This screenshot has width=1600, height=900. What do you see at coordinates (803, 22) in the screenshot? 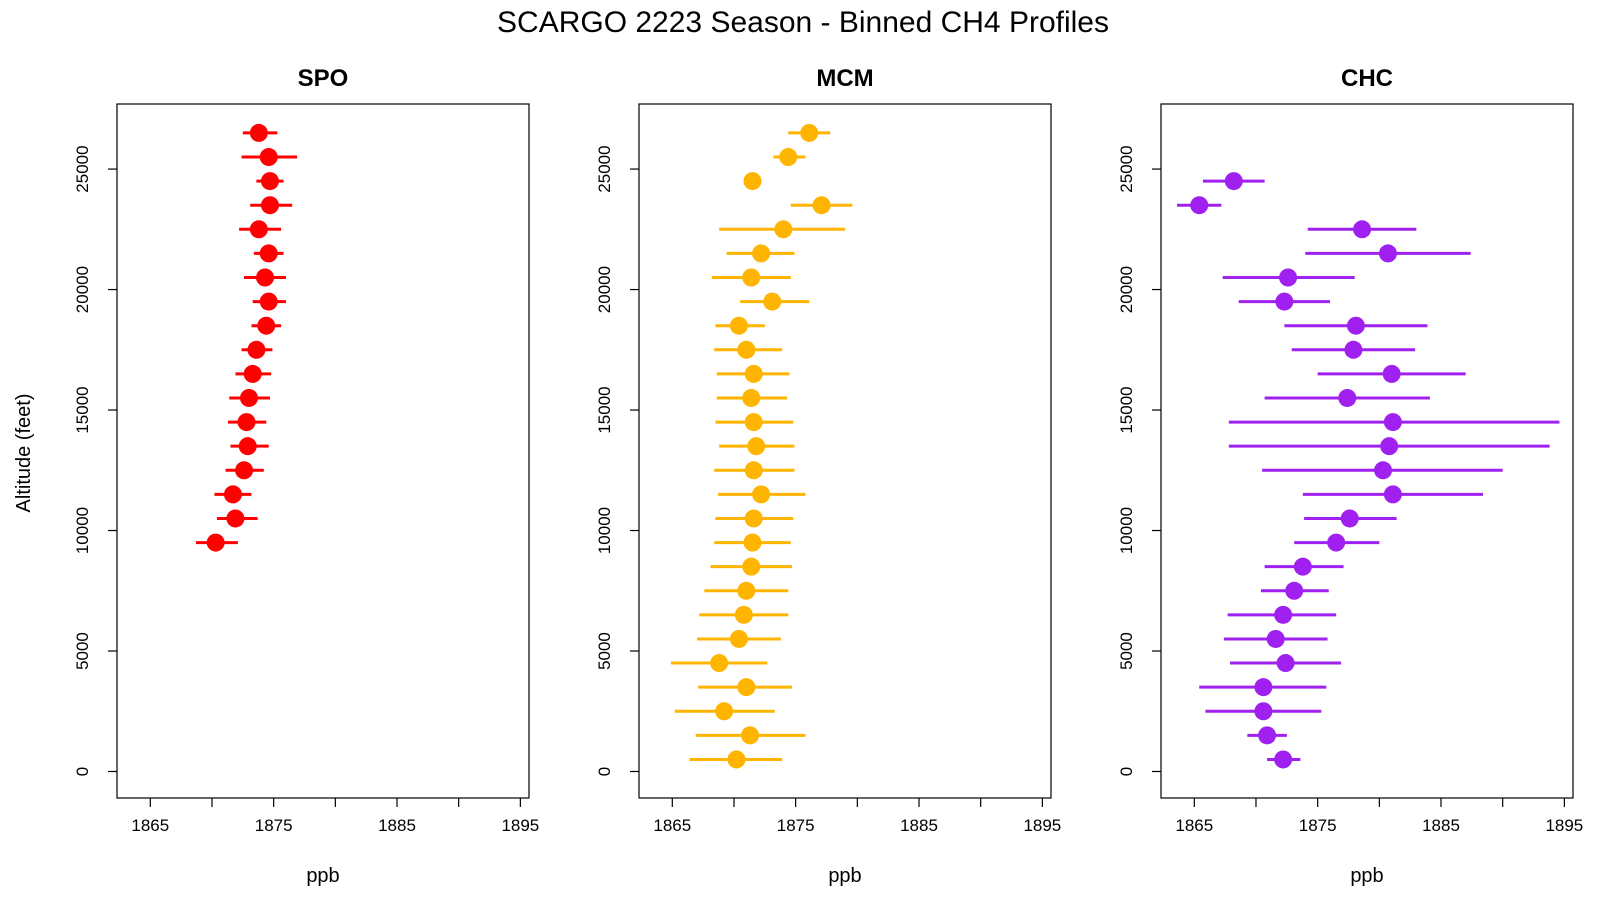
I see `figure-title: SCARGO 2223 Season - Binned CH4 Profiles` at bounding box center [803, 22].